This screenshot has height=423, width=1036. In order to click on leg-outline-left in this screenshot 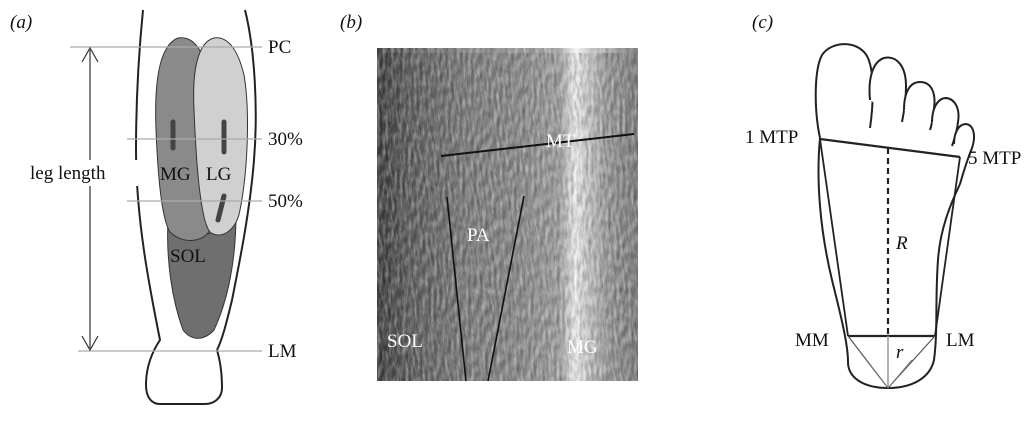, I will do `click(179, 207)`.